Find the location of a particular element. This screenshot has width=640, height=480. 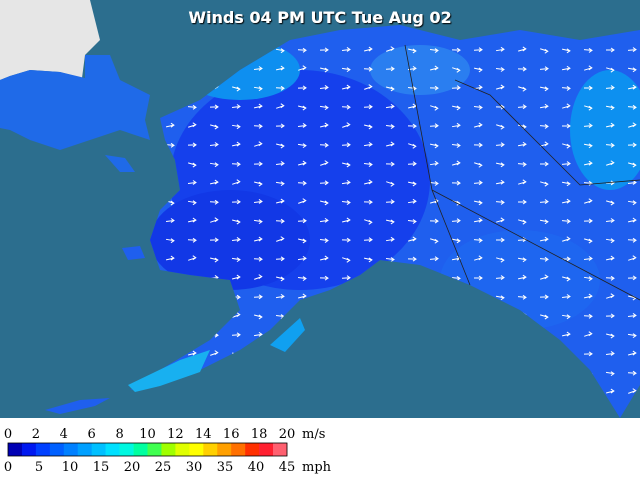

mph-unit: mph is located at coordinates (317, 467).